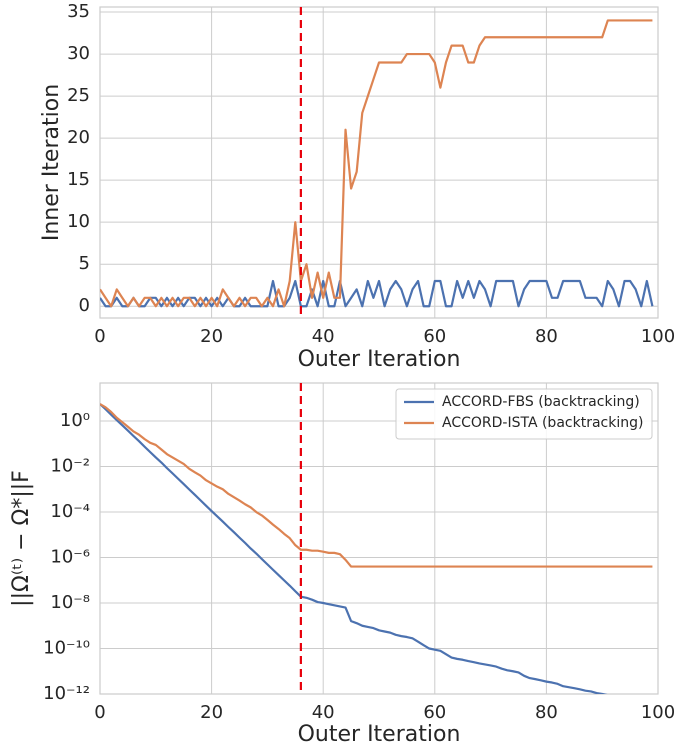 The height and width of the screenshot is (753, 682). What do you see at coordinates (51, 162) in the screenshot?
I see `y-axis-label: Inner Iteration` at bounding box center [51, 162].